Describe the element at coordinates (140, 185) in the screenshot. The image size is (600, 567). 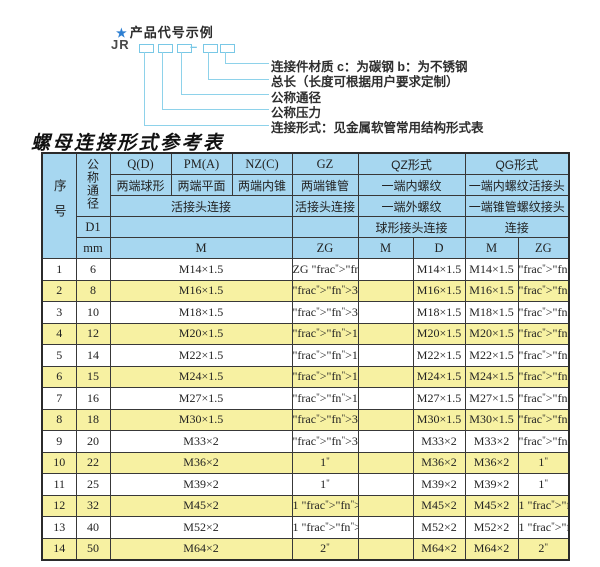
I see `header-q-sub: 两端球形` at that location.